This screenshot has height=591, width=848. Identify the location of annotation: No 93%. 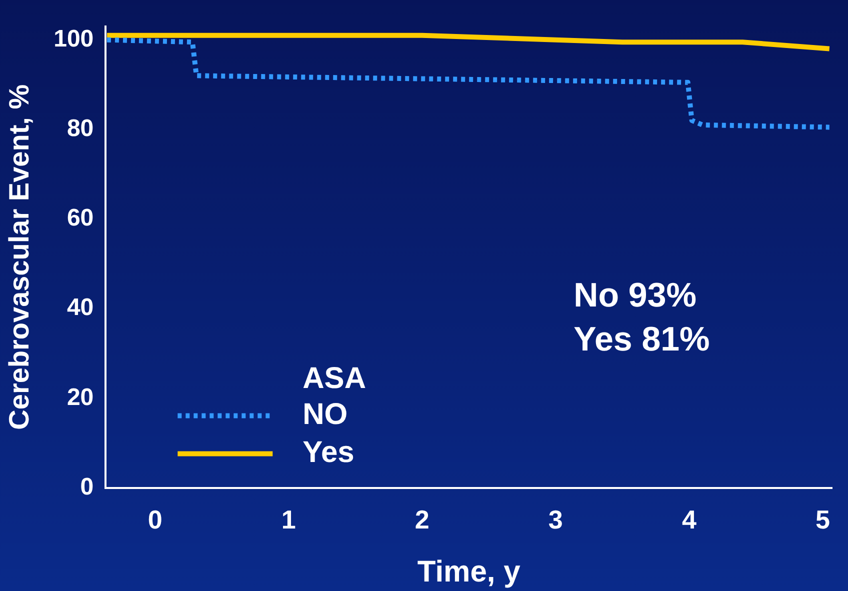
(635, 295).